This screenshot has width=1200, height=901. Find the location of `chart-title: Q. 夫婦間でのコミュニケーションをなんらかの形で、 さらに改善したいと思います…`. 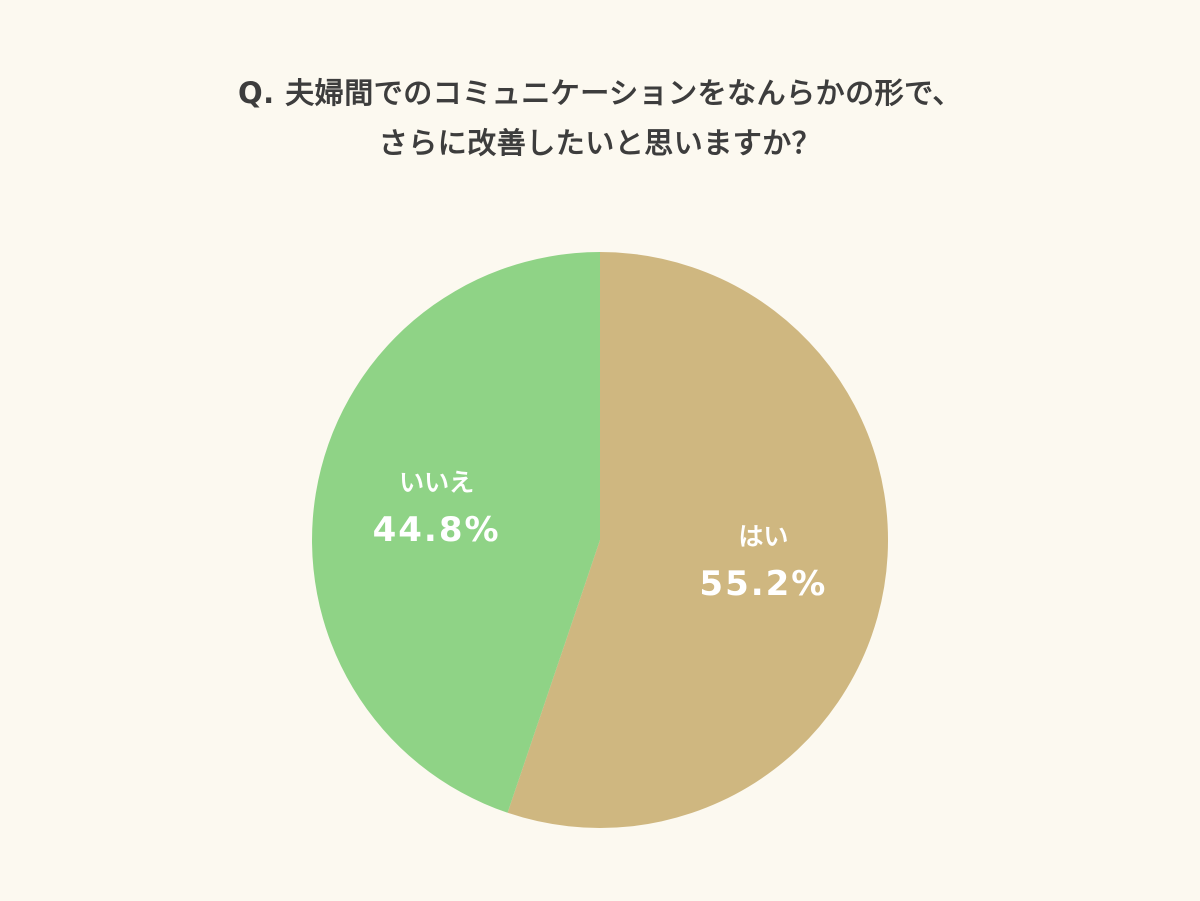

chart-title: Q. 夫婦間でのコミュニケーションをなんらかの形で、 さらに改善したいと思います… is located at coordinates (600, 118).